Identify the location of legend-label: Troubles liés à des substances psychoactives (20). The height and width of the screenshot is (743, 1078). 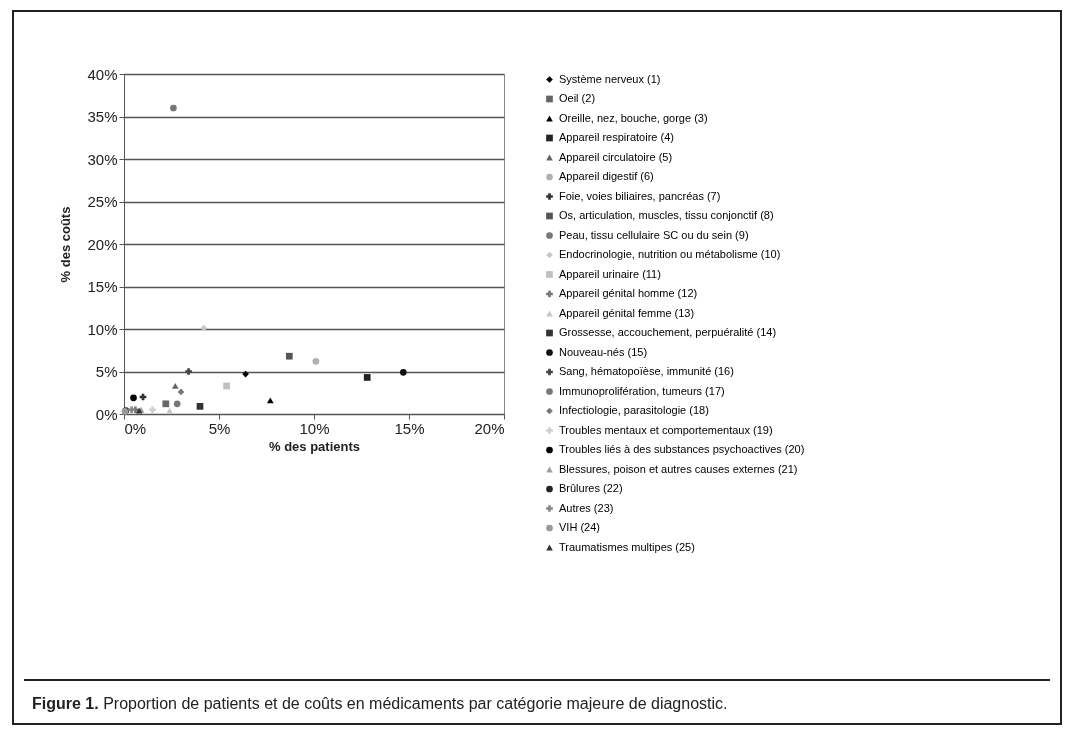
(682, 449).